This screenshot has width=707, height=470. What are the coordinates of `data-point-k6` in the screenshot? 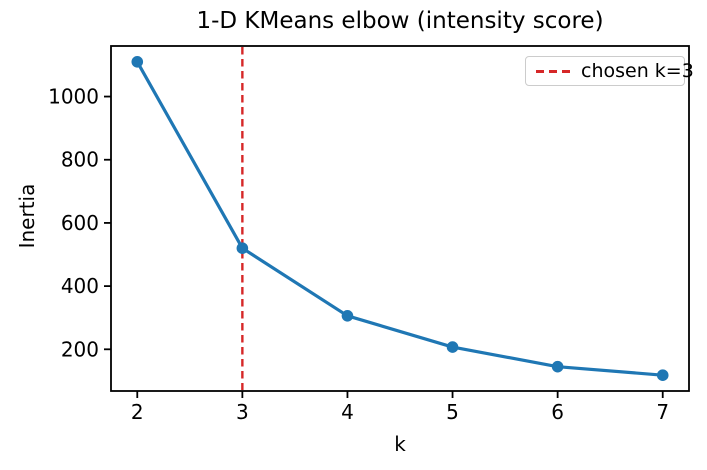 It's located at (557, 366).